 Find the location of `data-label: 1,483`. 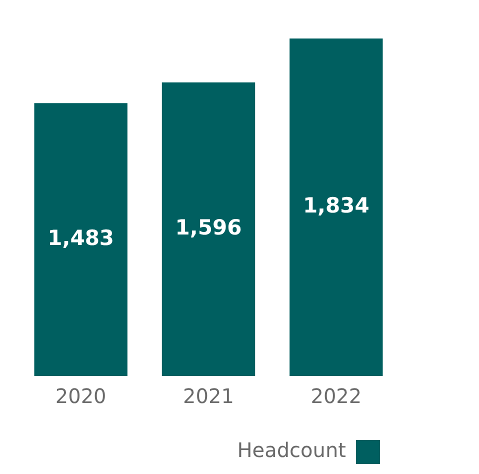

data-label: 1,483 is located at coordinates (81, 238).